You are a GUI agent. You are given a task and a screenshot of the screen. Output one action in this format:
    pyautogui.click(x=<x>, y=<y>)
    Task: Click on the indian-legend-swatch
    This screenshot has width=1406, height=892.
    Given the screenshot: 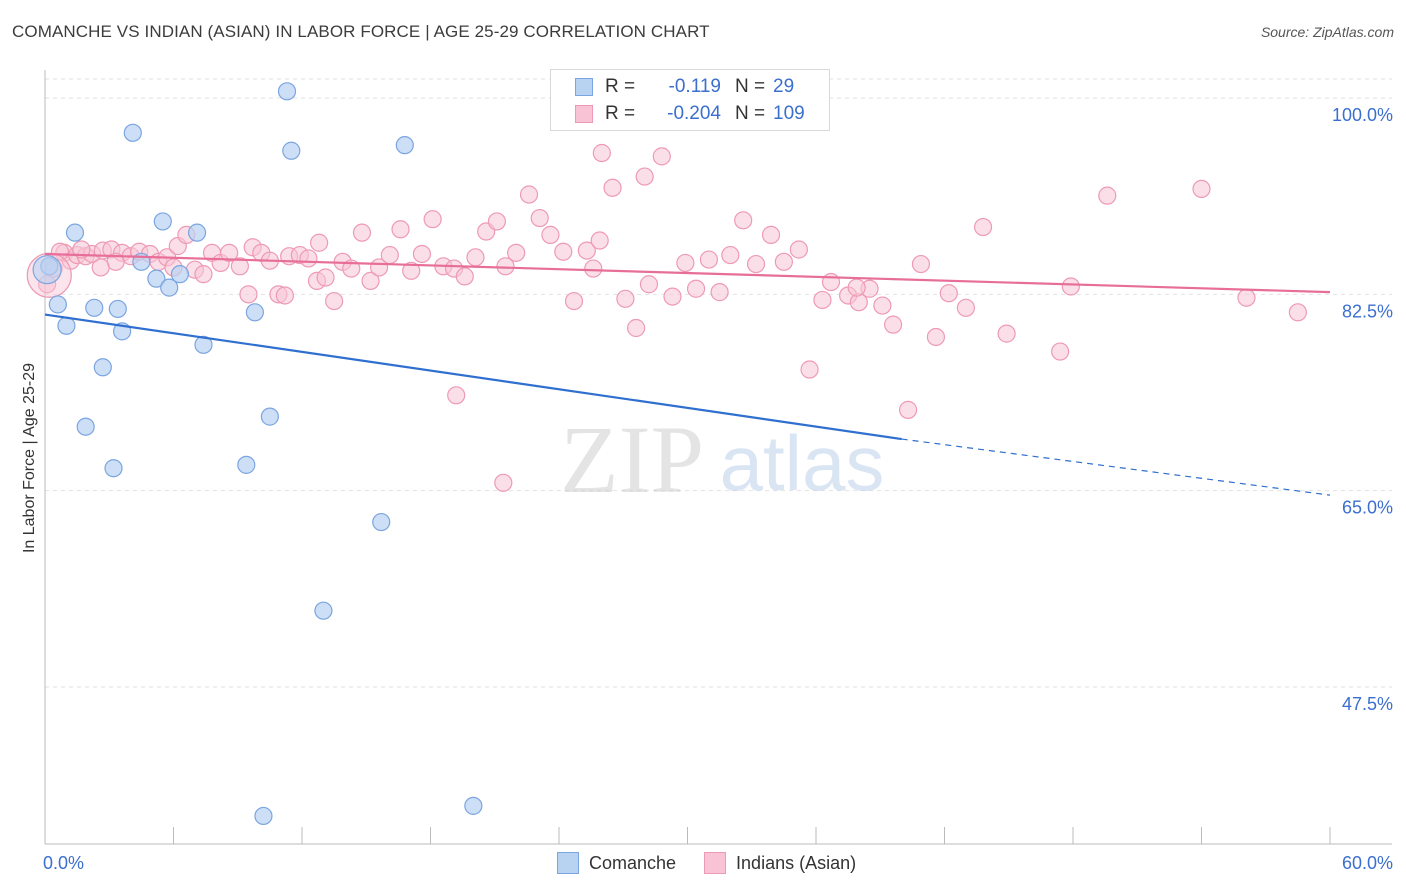 What is the action you would take?
    pyautogui.click(x=715, y=863)
    